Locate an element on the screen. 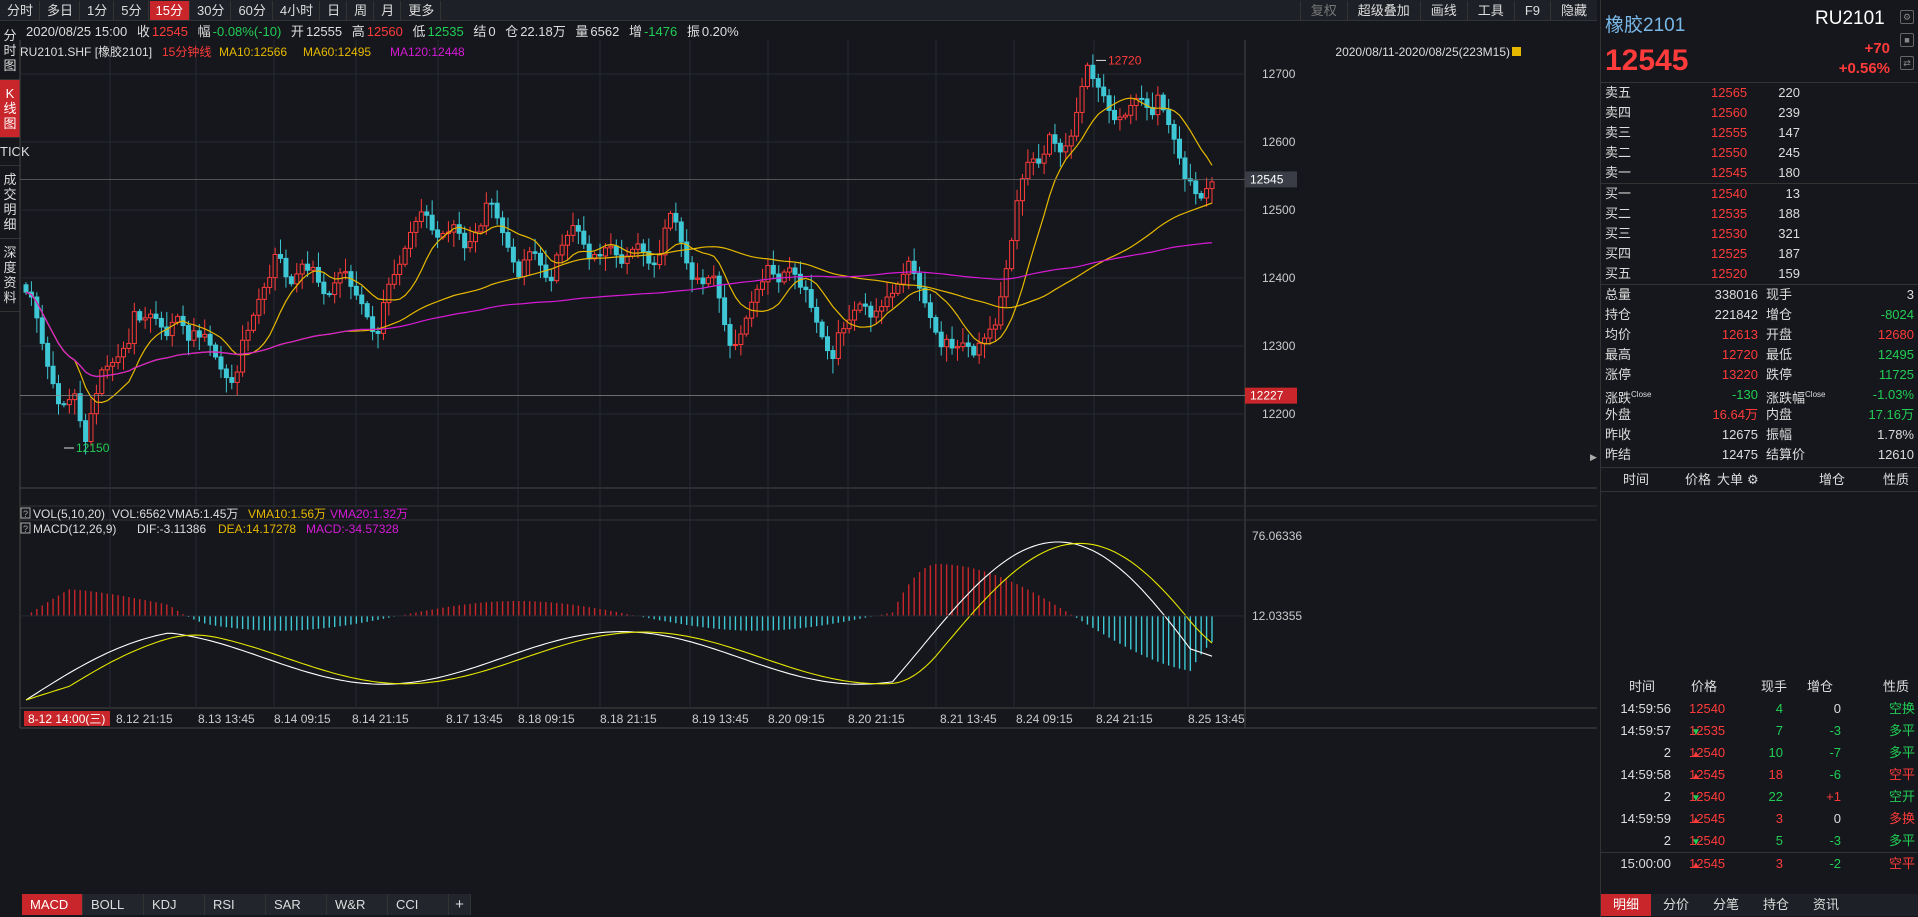  view-tab-label: 深度资料 is located at coordinates (10, 275).